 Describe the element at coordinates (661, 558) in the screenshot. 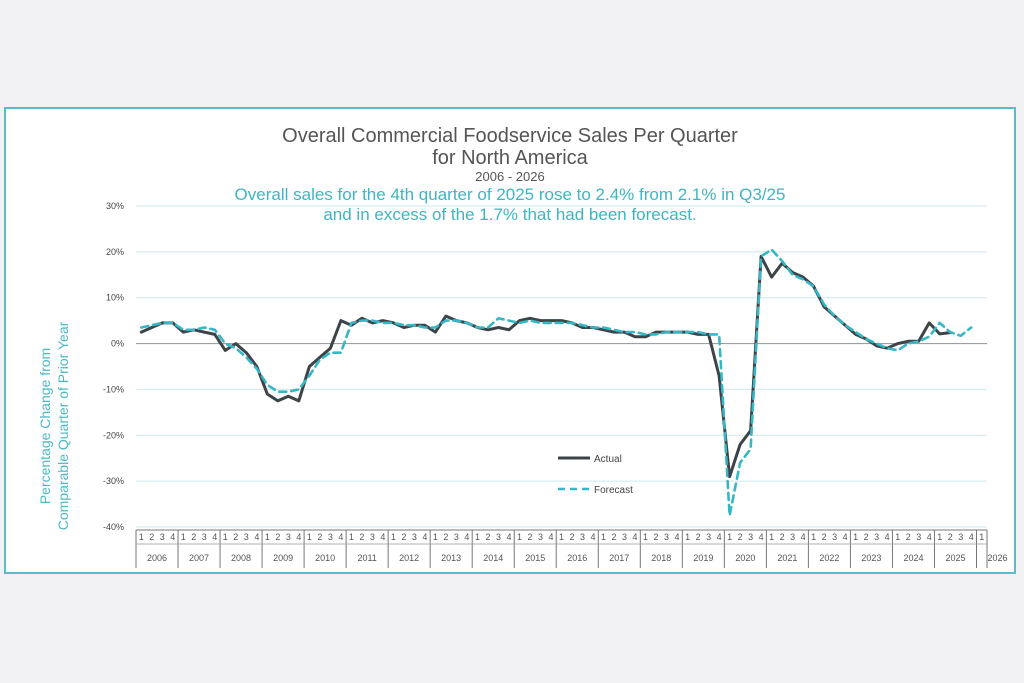

I see `year-label: 2018` at that location.